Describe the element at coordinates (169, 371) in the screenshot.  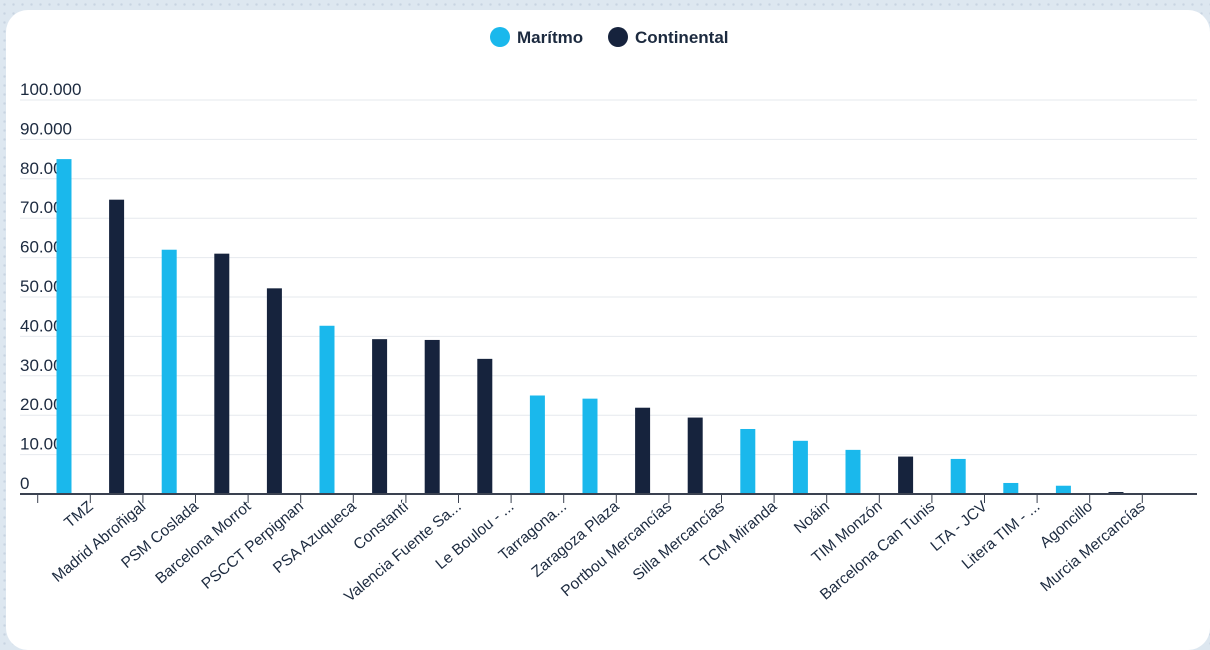
I see `bar-maritmo-psm-coslada` at that location.